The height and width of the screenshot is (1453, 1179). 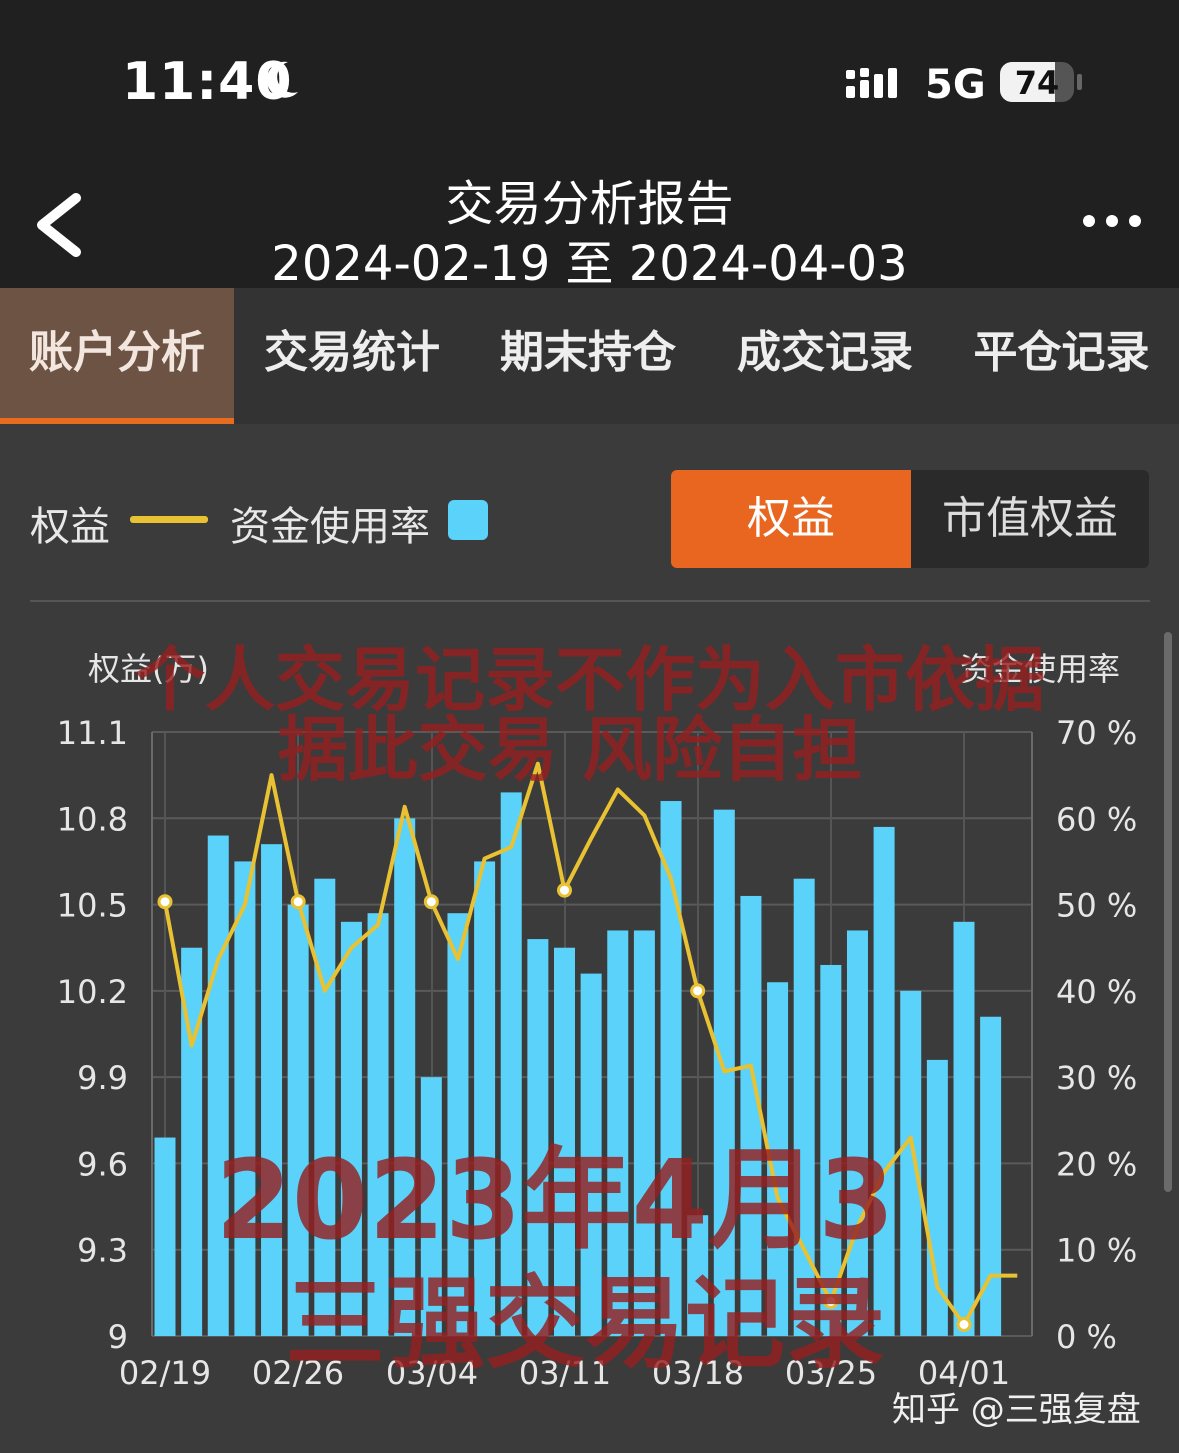 What do you see at coordinates (92, 819) in the screenshot?
I see `left-tick-label: 10.8` at bounding box center [92, 819].